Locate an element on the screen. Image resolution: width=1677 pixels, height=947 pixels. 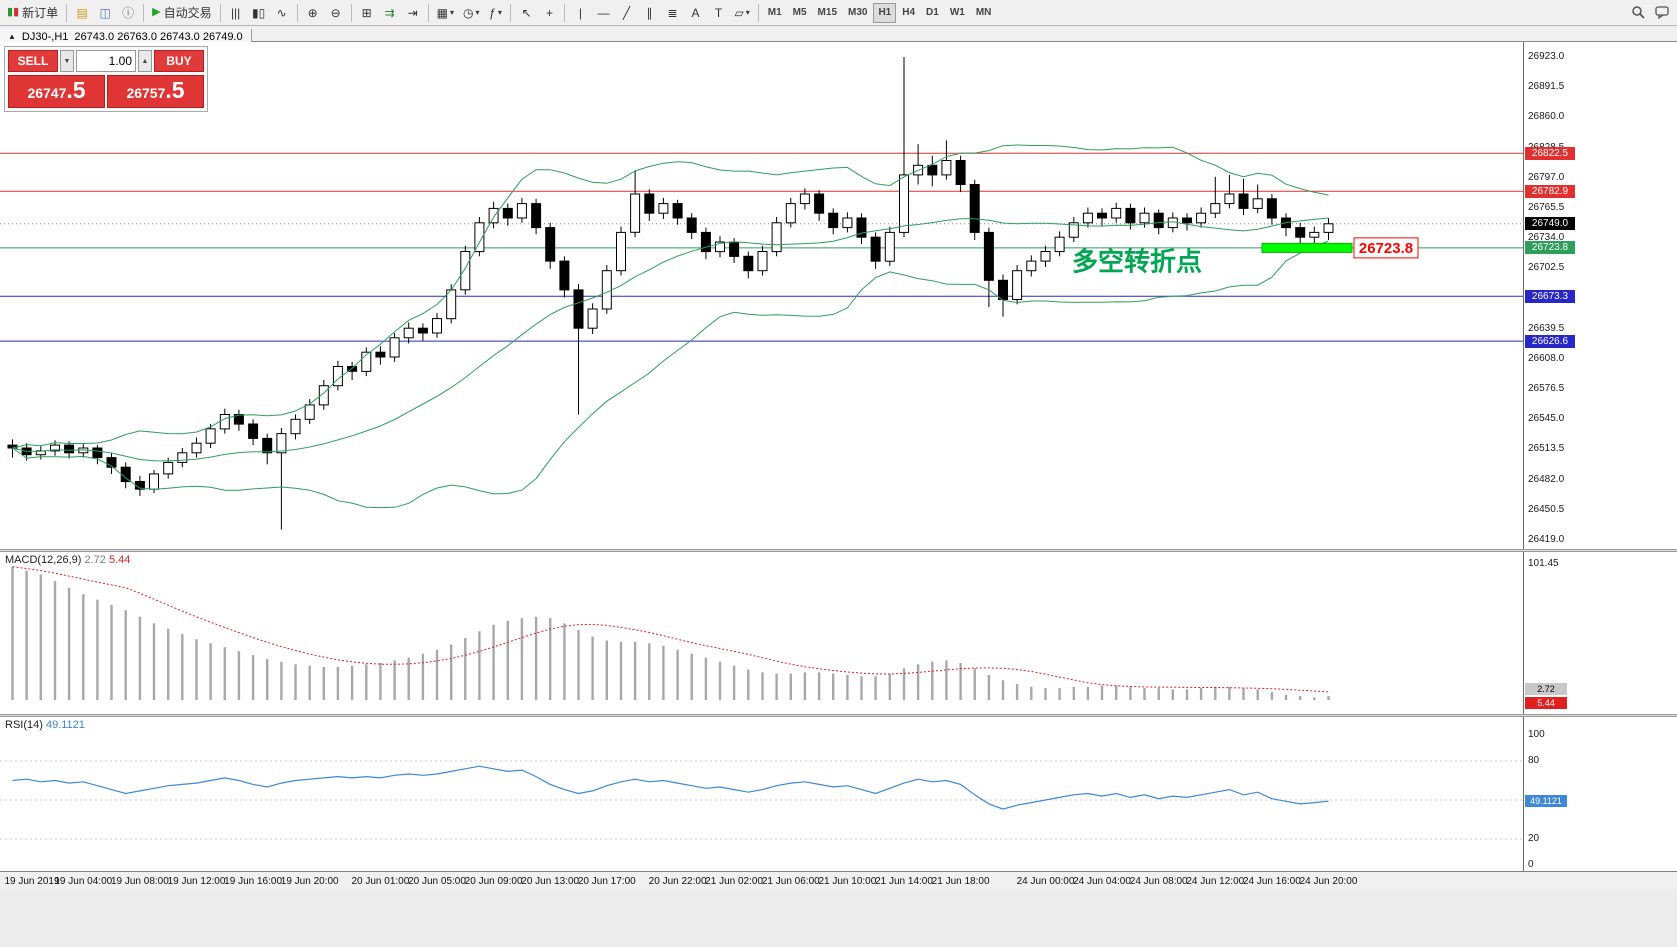
line-chart-icon-button: ∿ is located at coordinates (282, 12).